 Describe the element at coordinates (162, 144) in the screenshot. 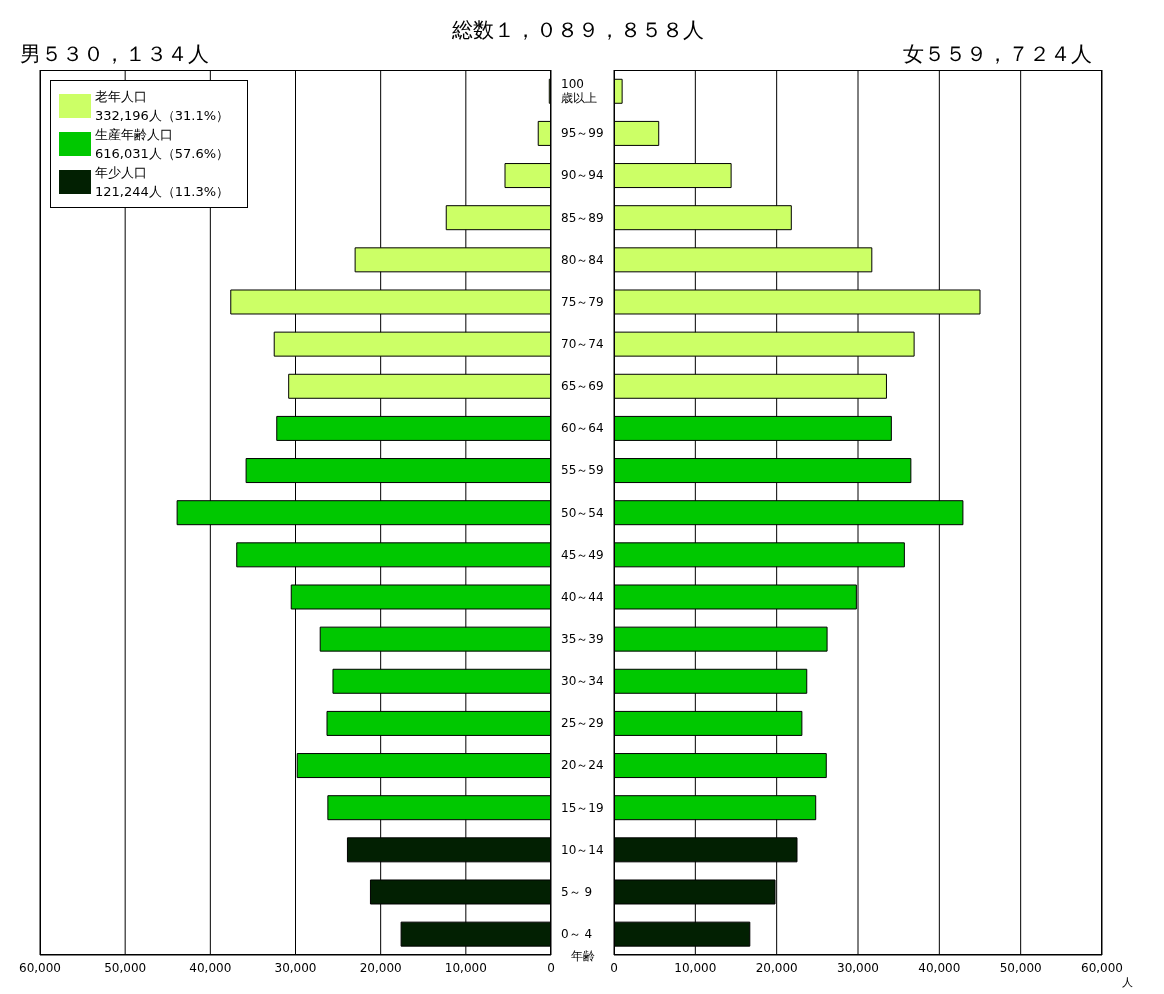

I see `legend-label: 生産年齢人口 616,031人（57.6%）` at that location.